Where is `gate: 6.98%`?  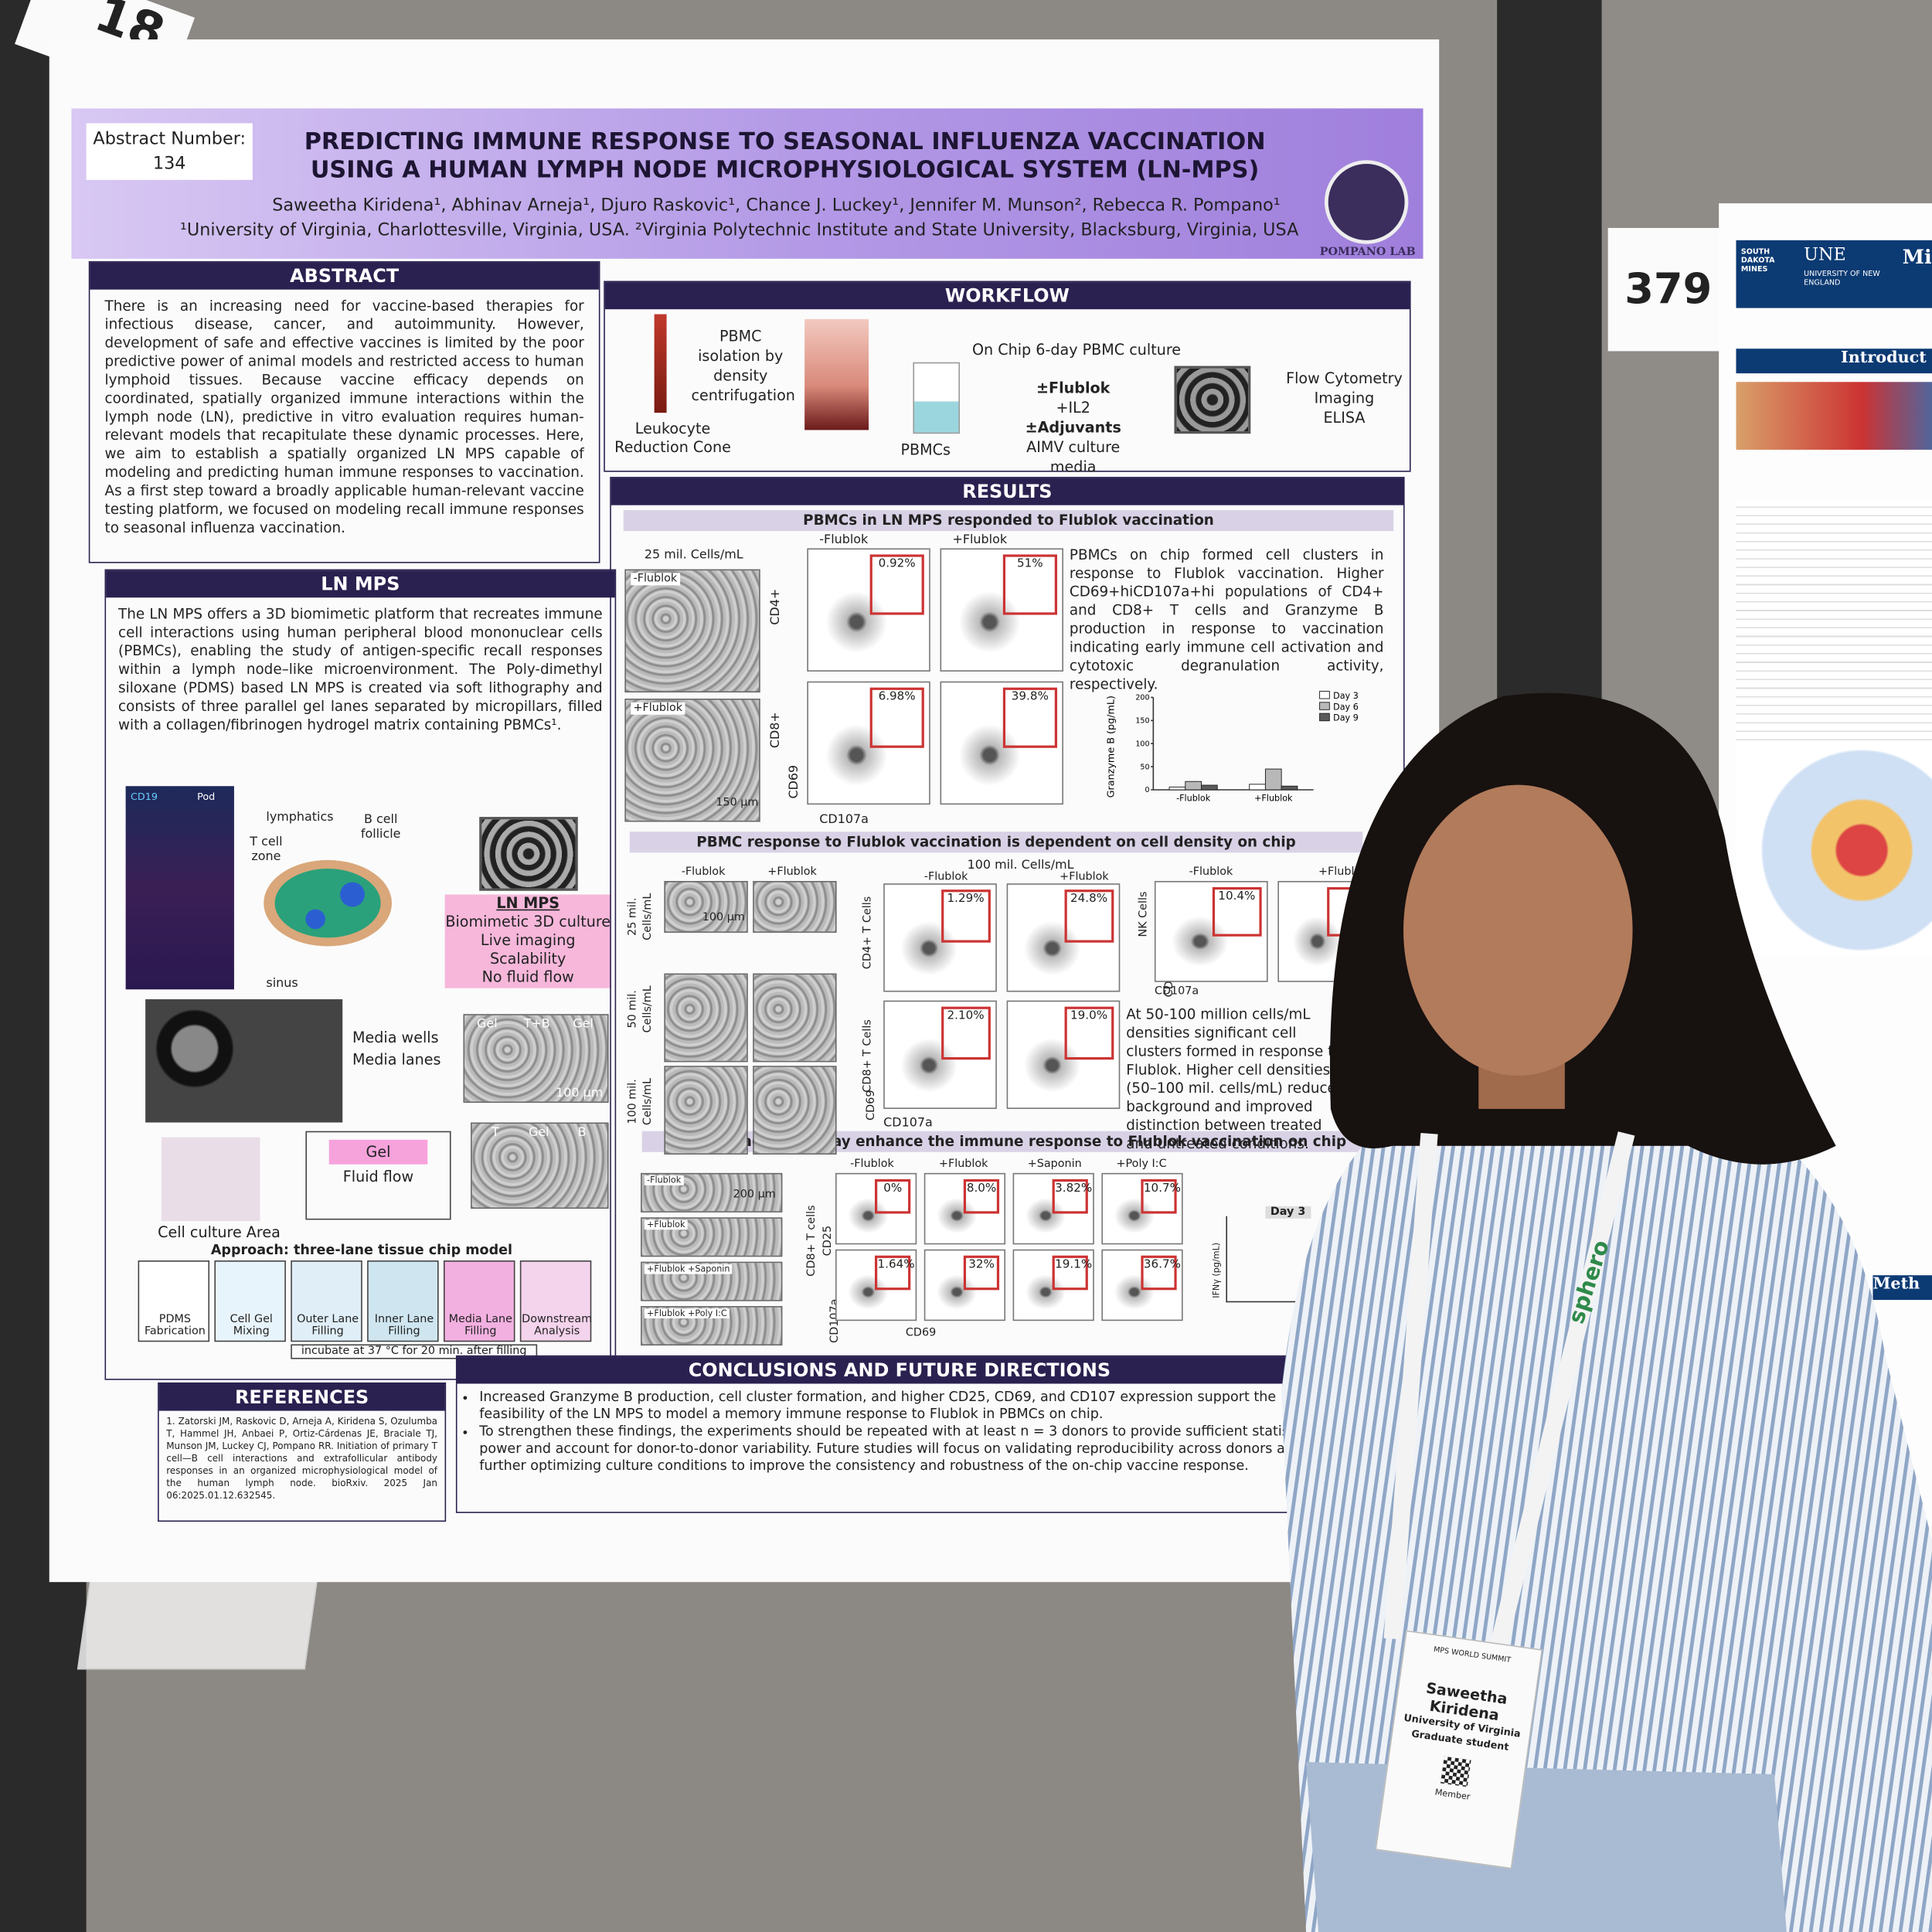
gate: 6.98% is located at coordinates (897, 717).